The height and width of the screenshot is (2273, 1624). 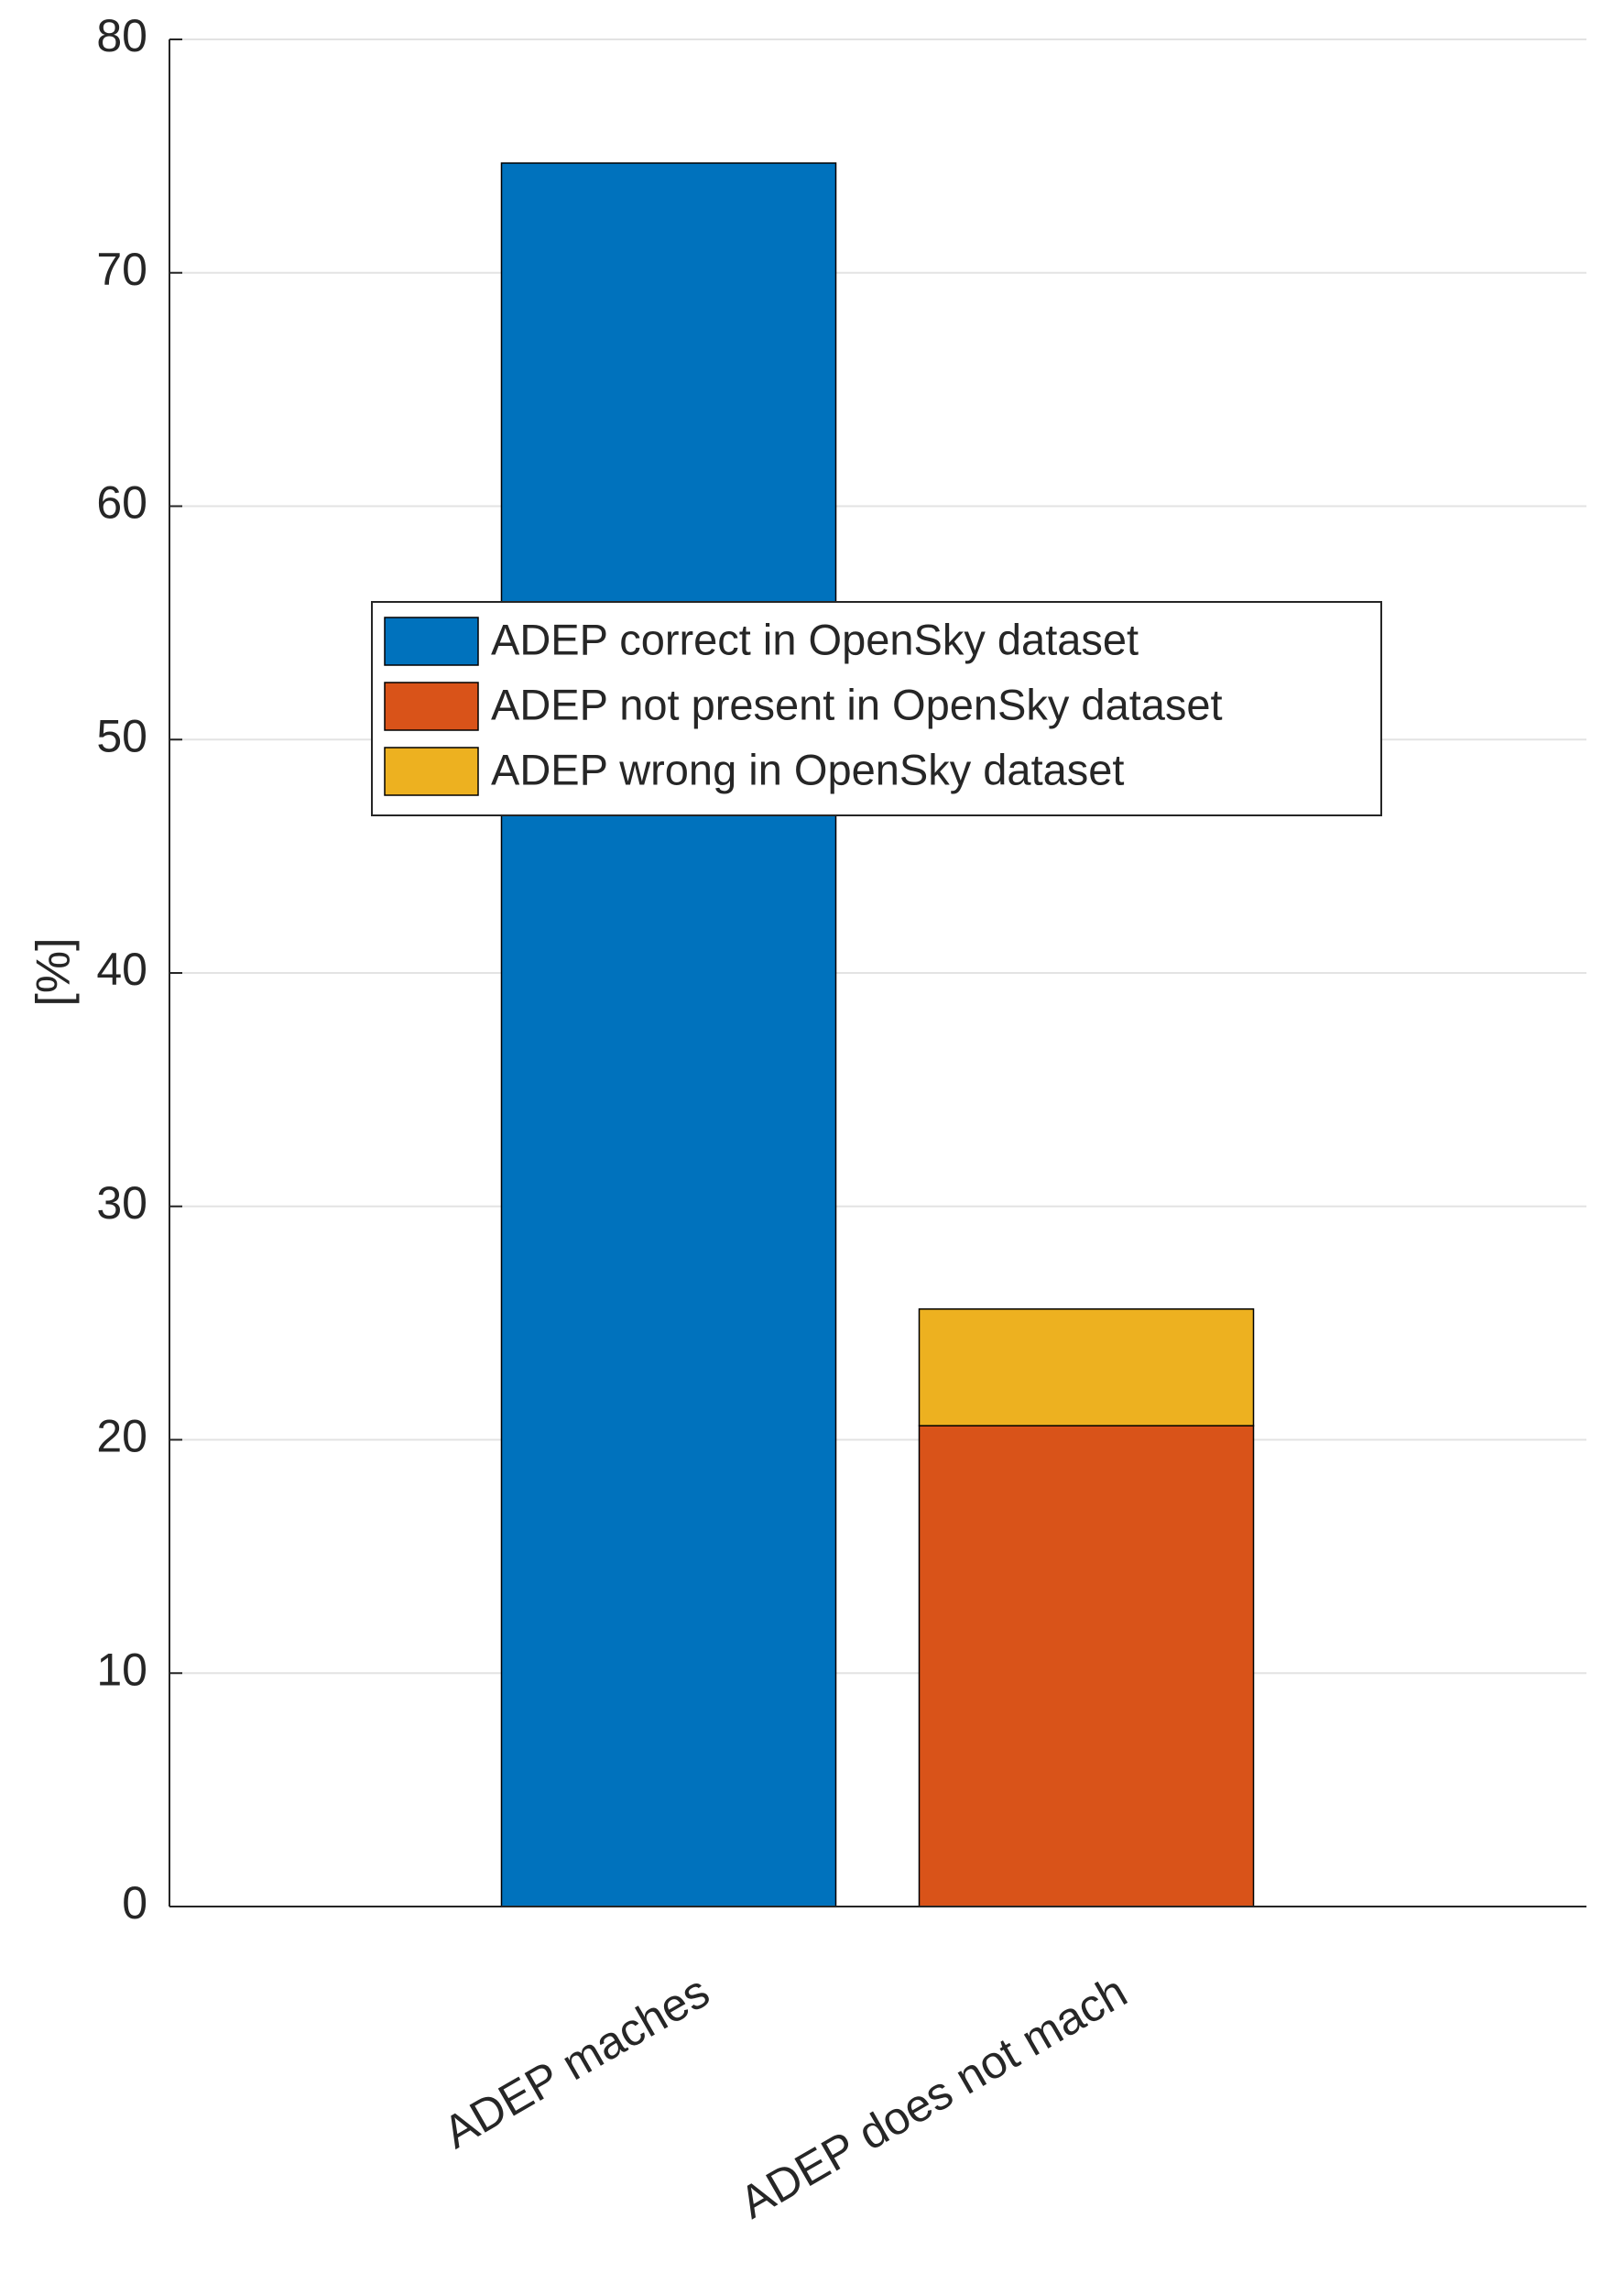 What do you see at coordinates (121, 269) in the screenshot?
I see `y-tick-label: 70` at bounding box center [121, 269].